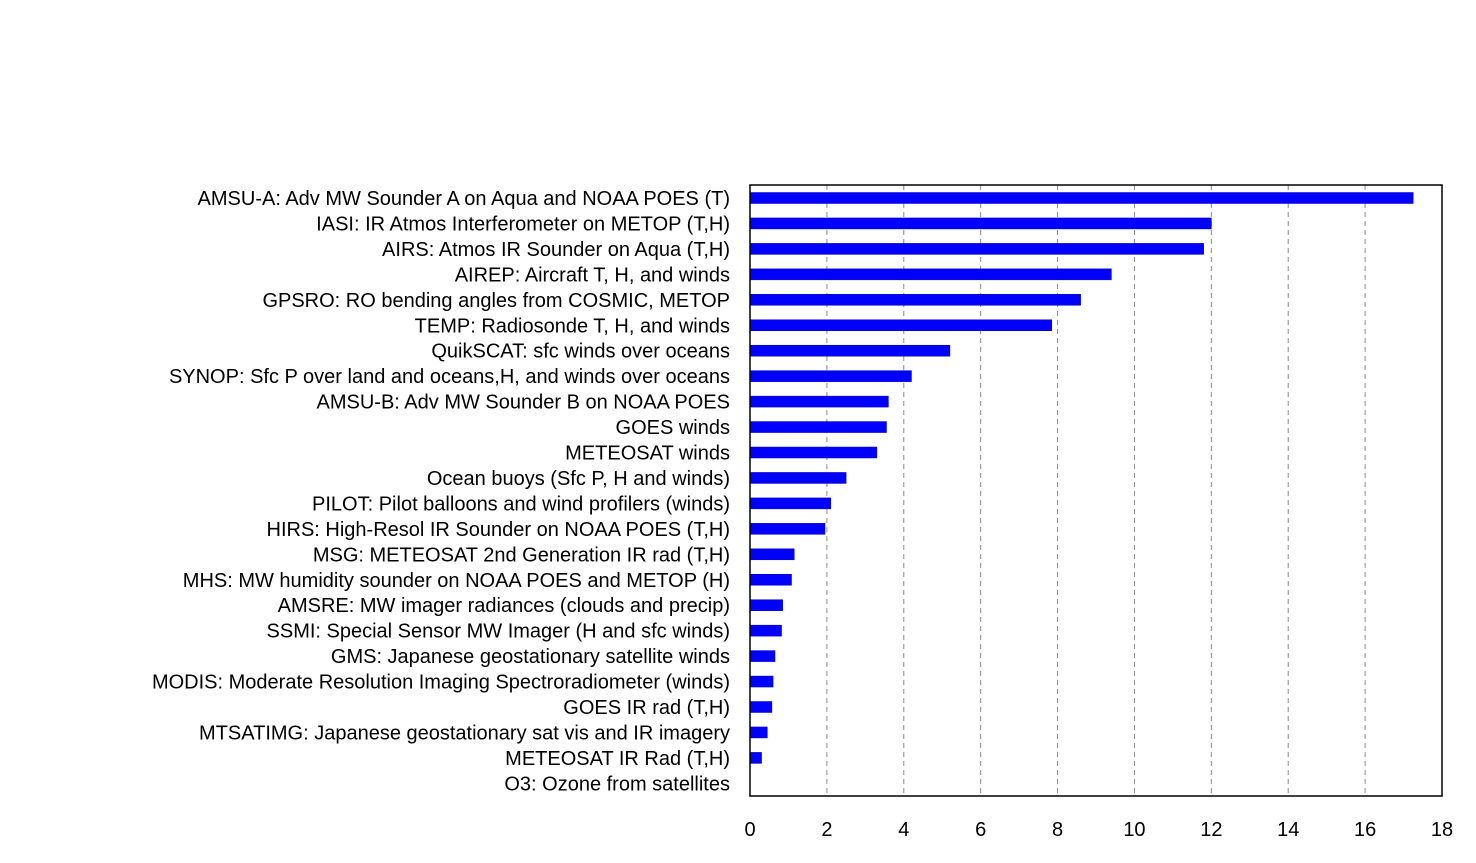  What do you see at coordinates (749, 830) in the screenshot?
I see `x-tick-label: 0` at bounding box center [749, 830].